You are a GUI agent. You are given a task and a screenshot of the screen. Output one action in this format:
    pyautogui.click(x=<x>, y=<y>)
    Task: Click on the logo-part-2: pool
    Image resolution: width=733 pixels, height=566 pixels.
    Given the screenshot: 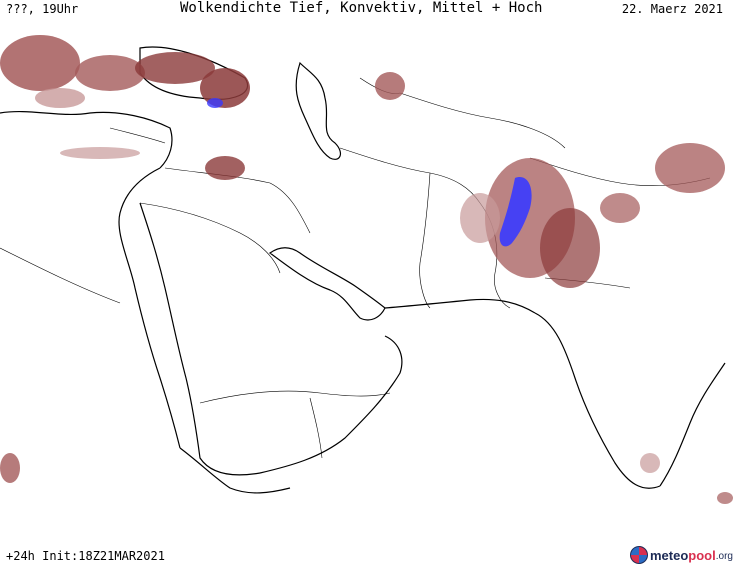 What is the action you would take?
    pyautogui.click(x=702, y=555)
    